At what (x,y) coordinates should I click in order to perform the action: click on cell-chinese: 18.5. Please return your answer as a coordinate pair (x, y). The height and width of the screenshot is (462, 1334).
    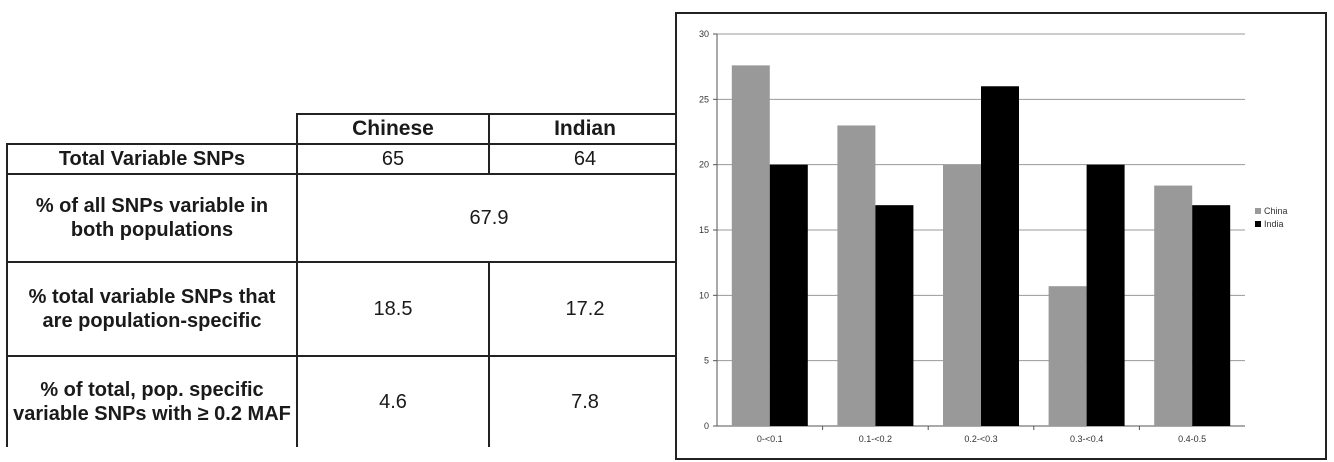
    Looking at the image, I should click on (393, 309).